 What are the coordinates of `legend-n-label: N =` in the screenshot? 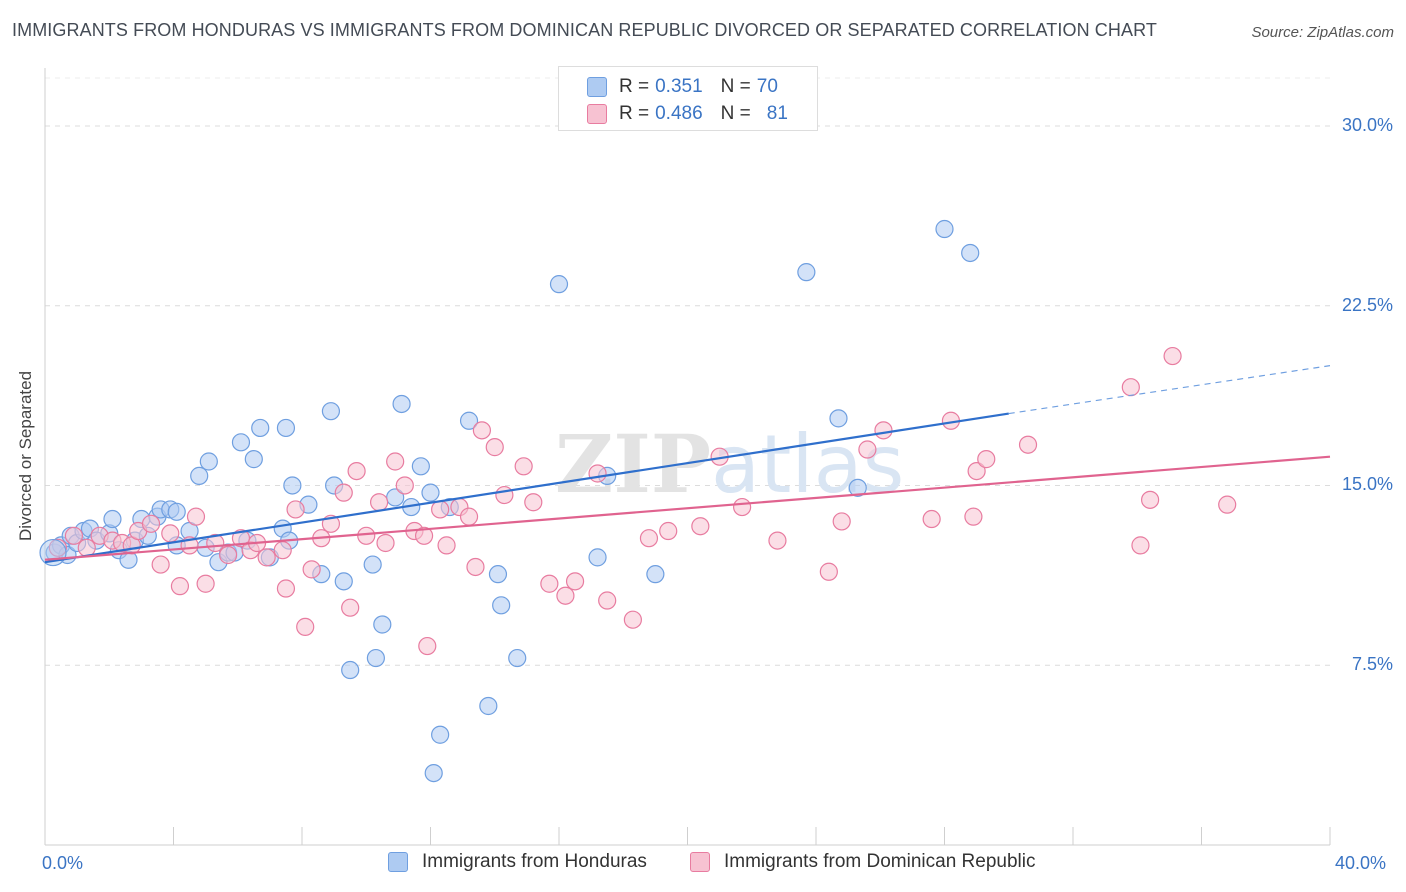 It's located at (735, 86).